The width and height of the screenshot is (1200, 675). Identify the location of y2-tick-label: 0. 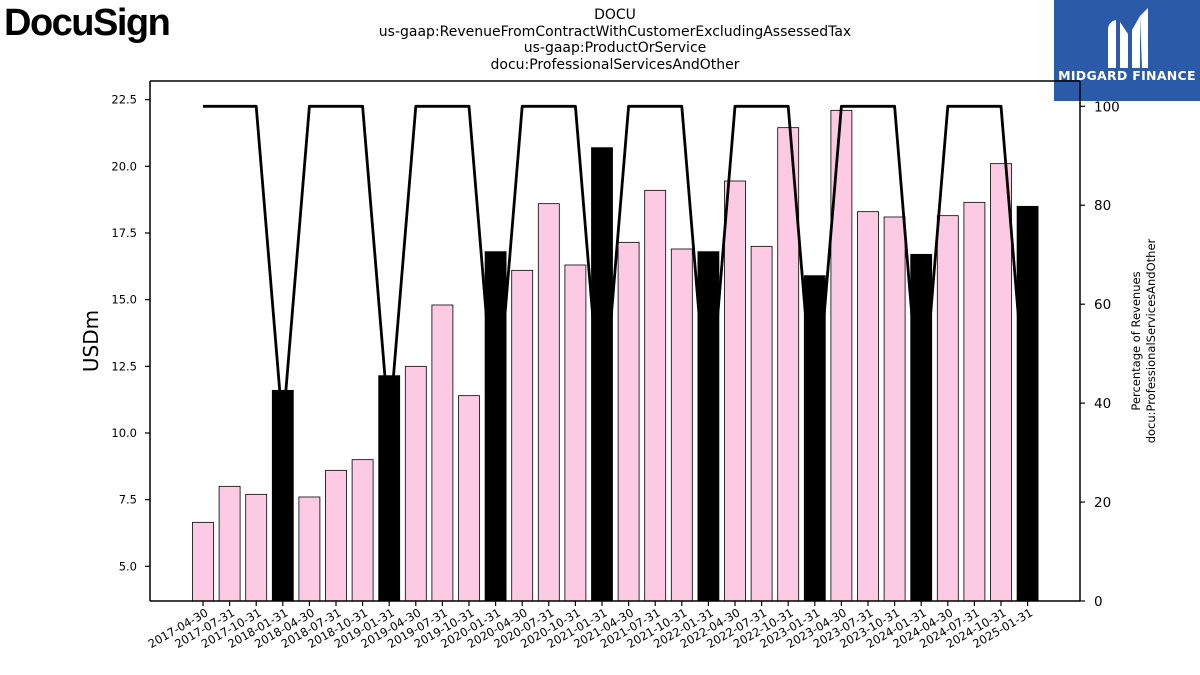
(1098, 602).